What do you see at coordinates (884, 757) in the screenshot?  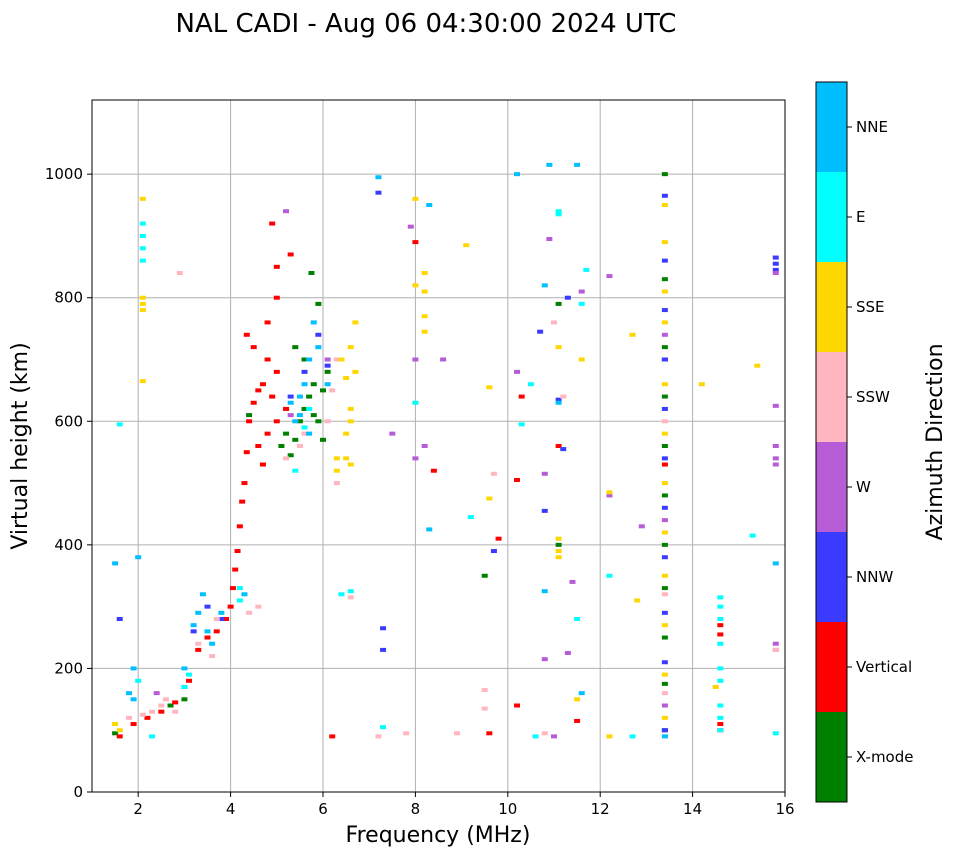 I see `colorbar-label-x-mode: X-mode` at bounding box center [884, 757].